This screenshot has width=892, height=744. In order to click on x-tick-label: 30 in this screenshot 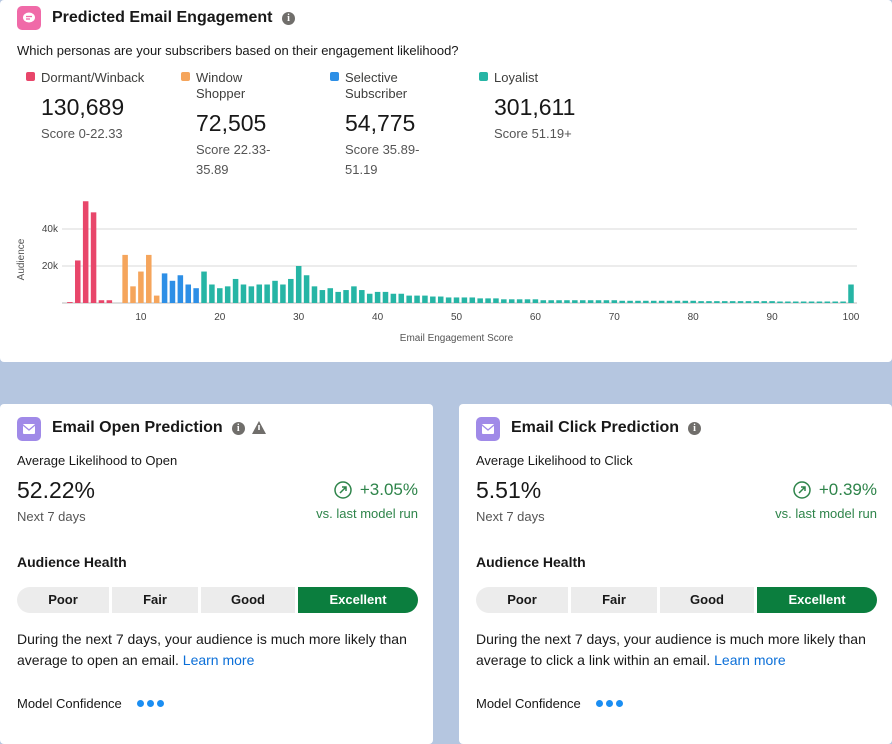, I will do `click(299, 317)`.